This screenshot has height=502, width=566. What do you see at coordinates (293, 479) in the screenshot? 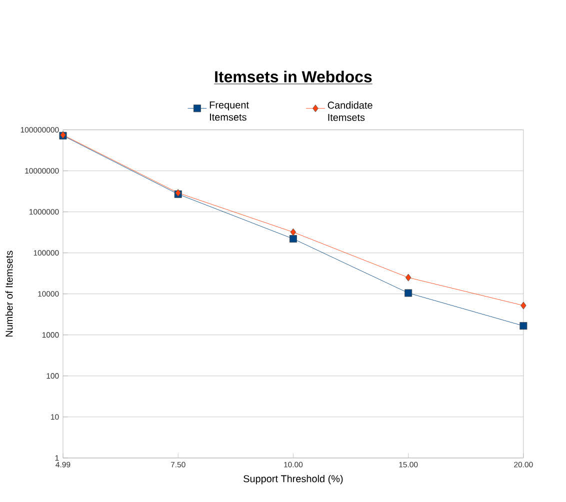
I see `x-axis-title: Support Threshold (%)` at bounding box center [293, 479].